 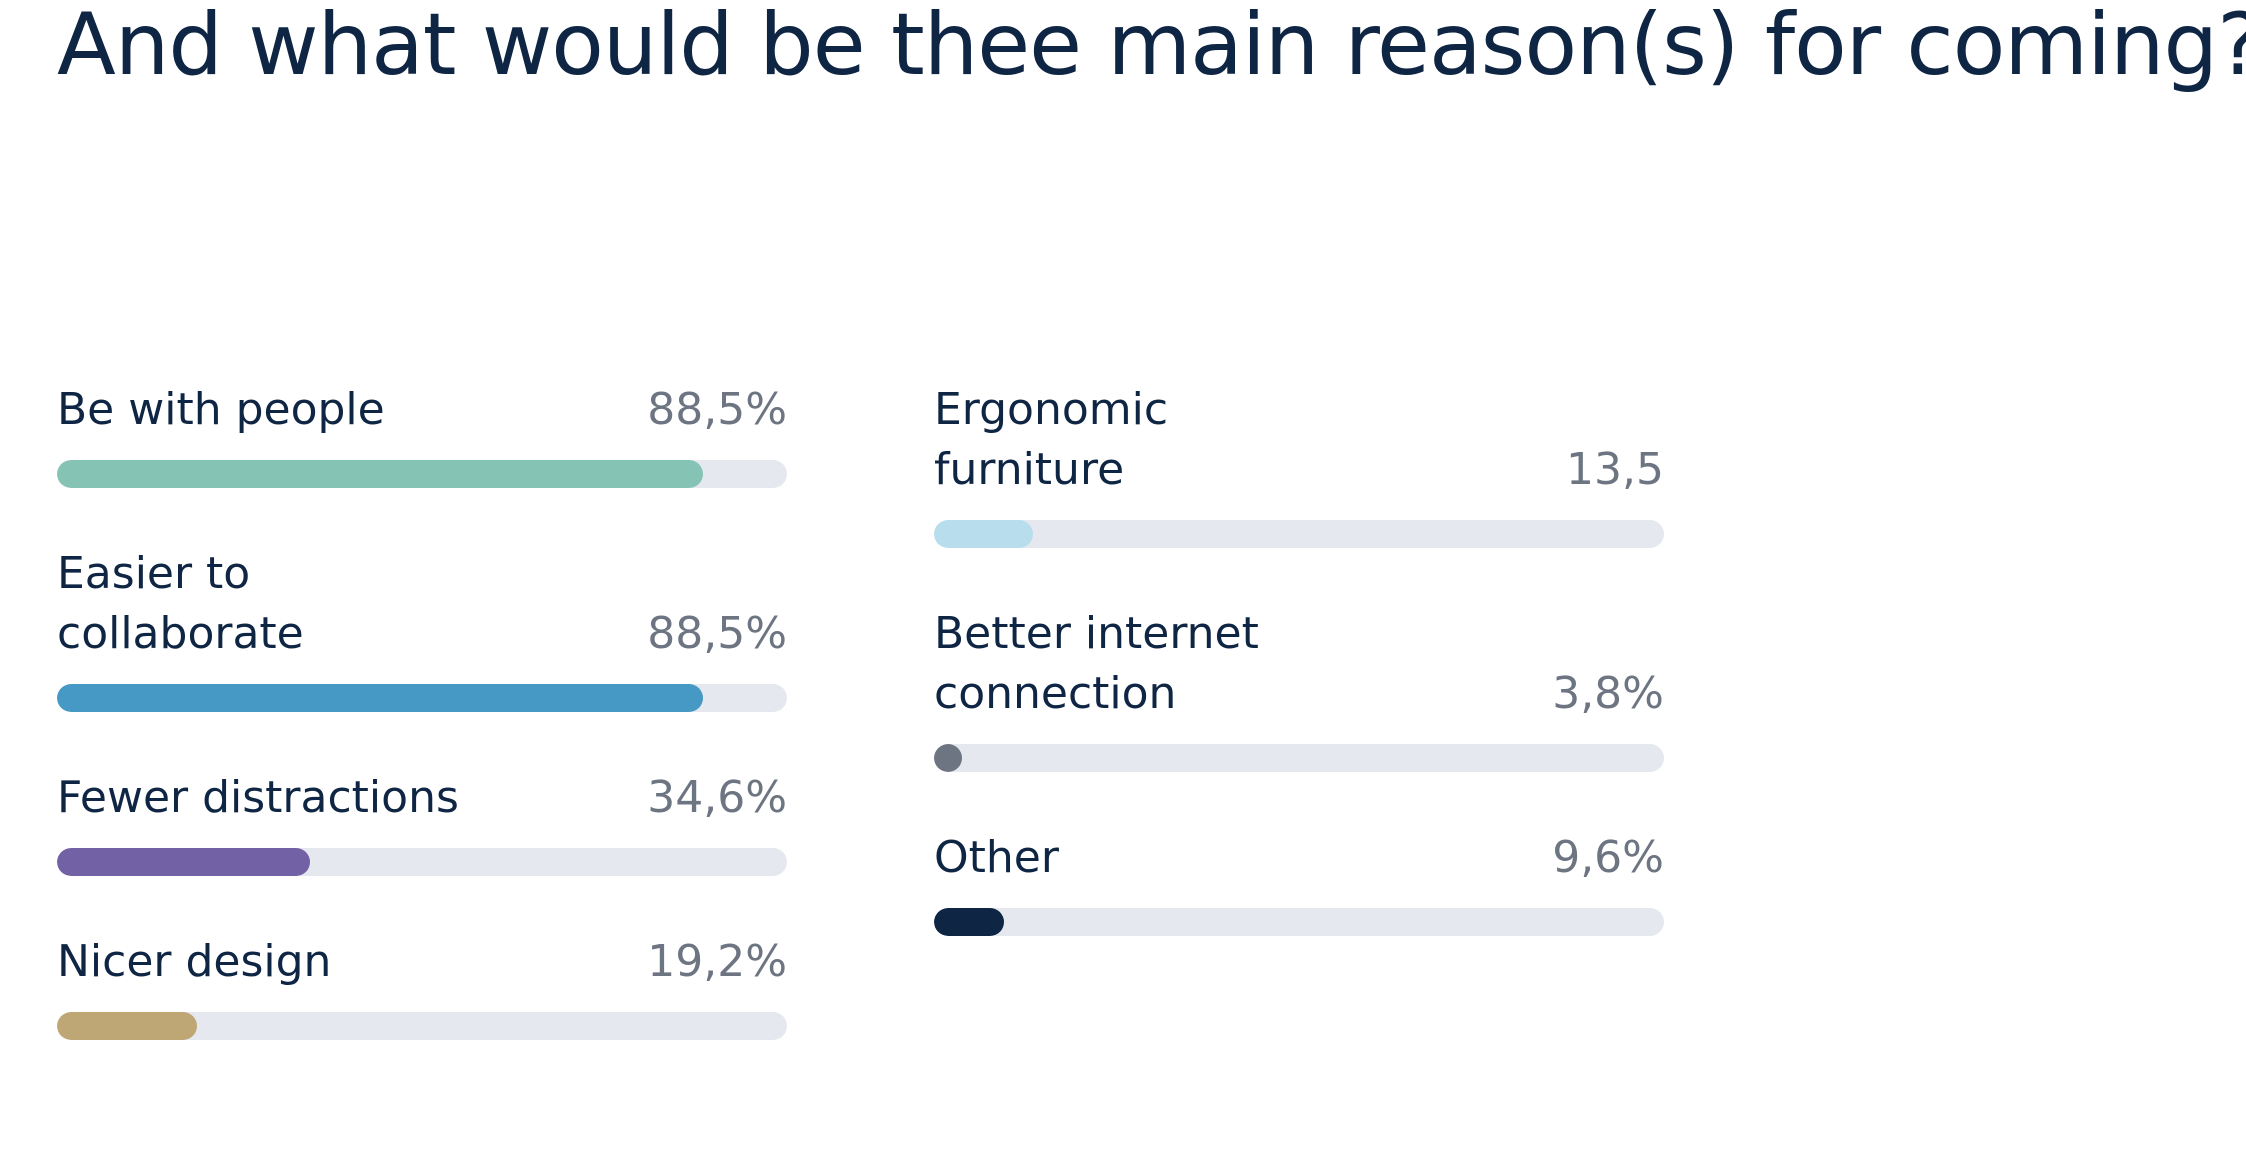 What do you see at coordinates (1615, 469) in the screenshot?
I see `bar-value-label: 13,5` at bounding box center [1615, 469].